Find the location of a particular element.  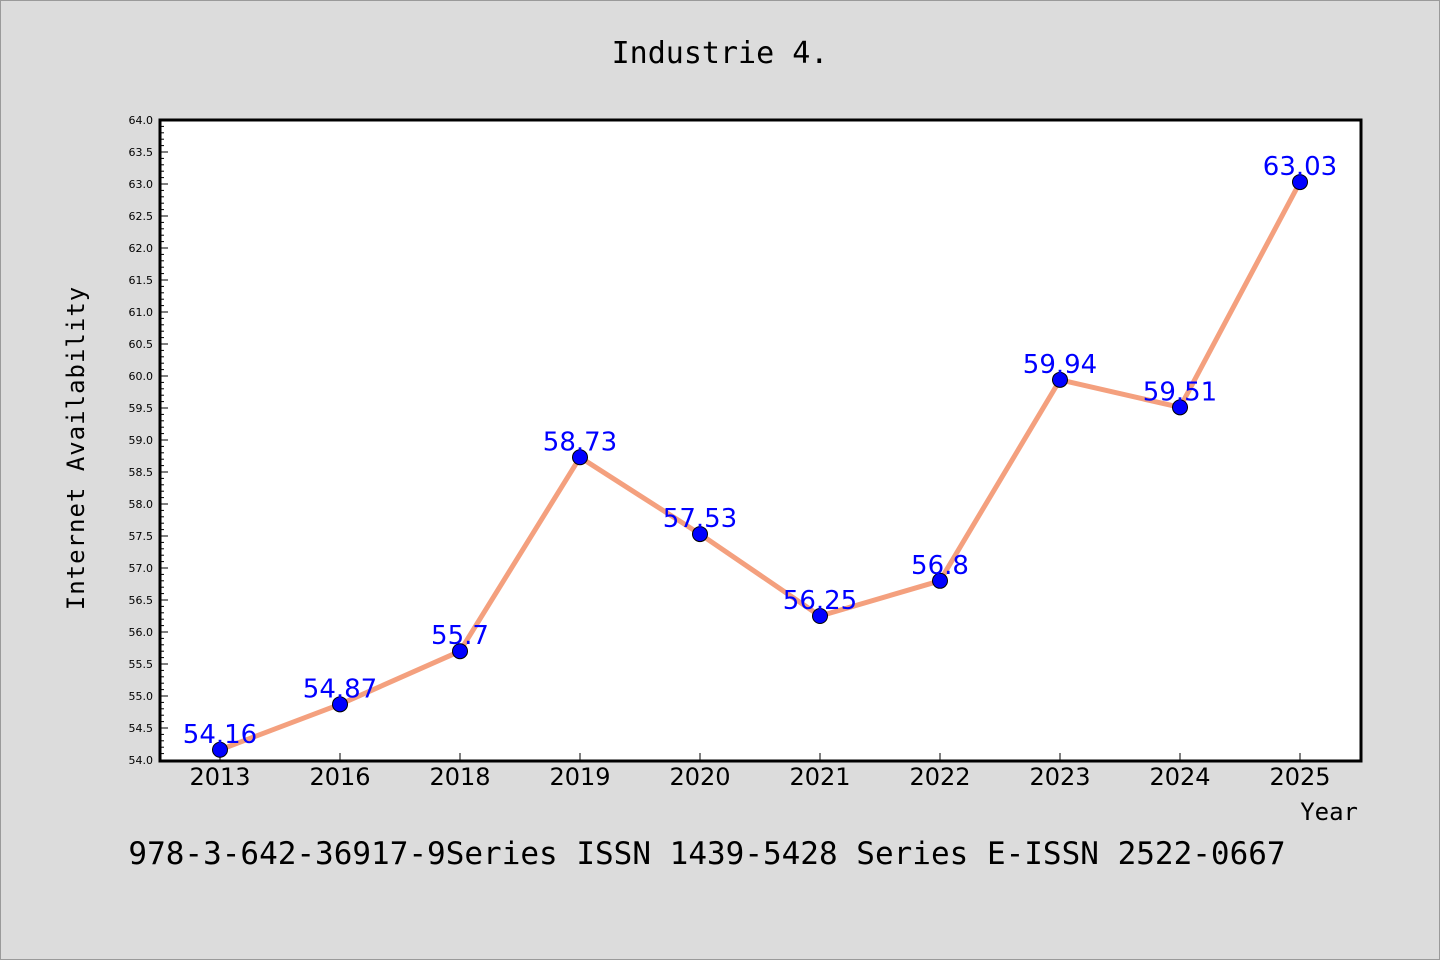

y-tick-label: 58.0 is located at coordinates (141, 504).